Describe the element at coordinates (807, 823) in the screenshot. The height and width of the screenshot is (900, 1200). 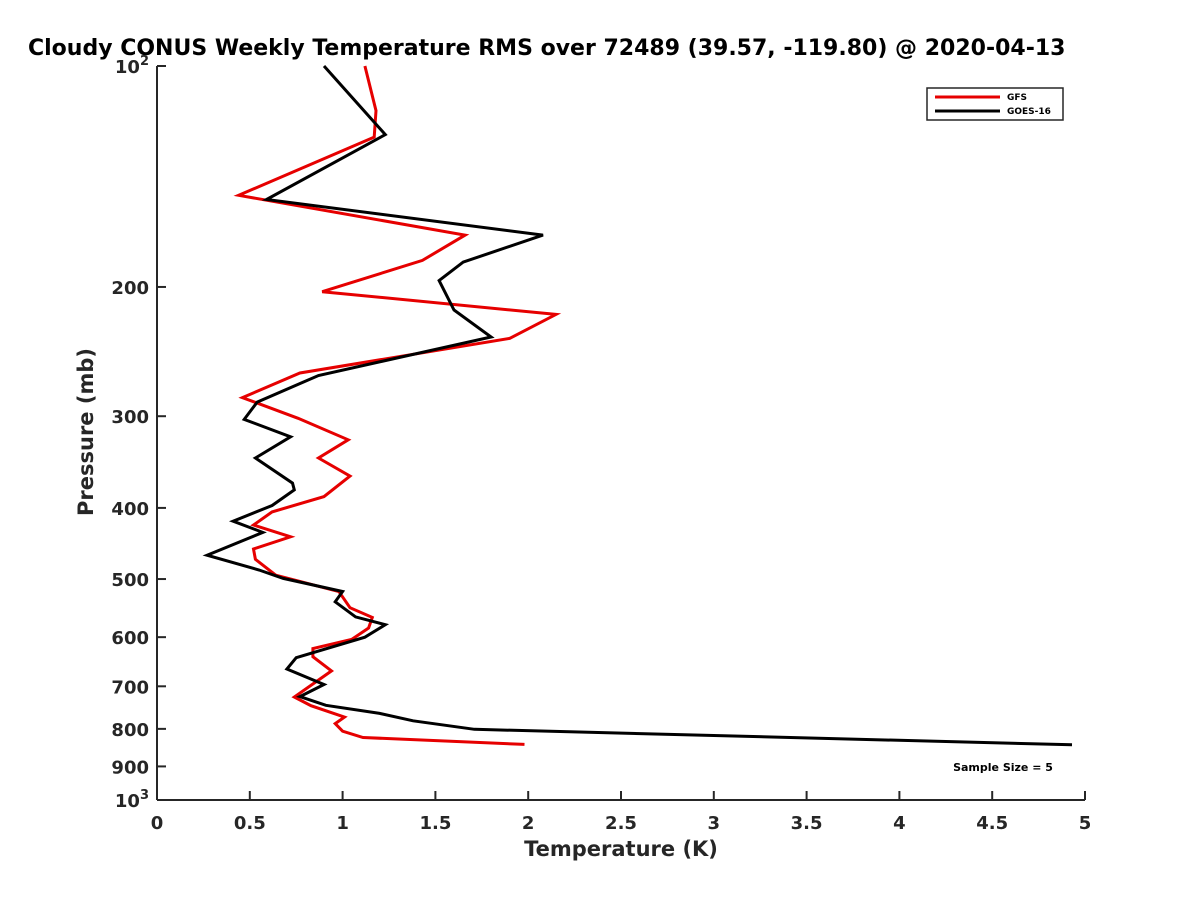
I see `x-tick-label: 3.5` at that location.